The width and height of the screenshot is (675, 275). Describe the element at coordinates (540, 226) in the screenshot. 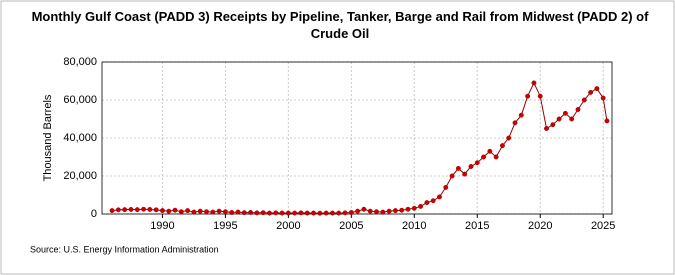

I see `x-tick-label: 2020` at that location.